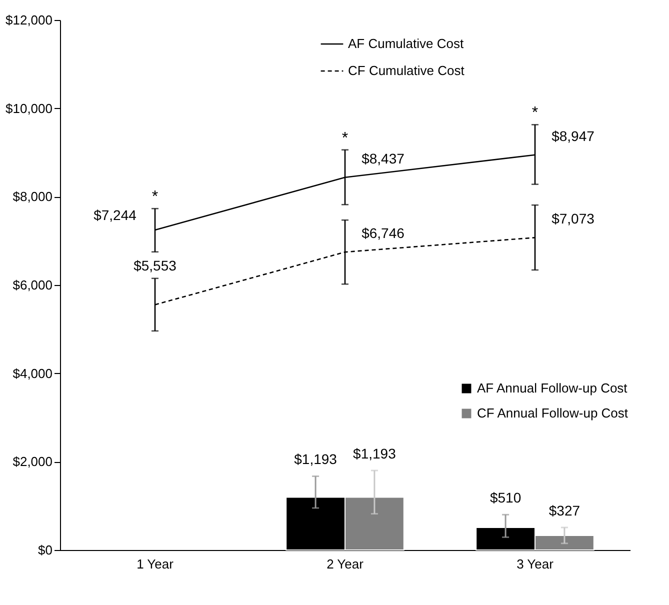  I want to click on data-label: $5,553, so click(155, 265).